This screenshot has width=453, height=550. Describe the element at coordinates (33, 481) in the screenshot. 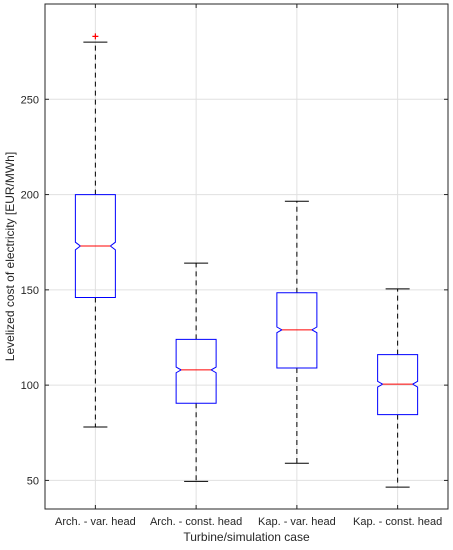

I see `y-tick-label: 50` at that location.